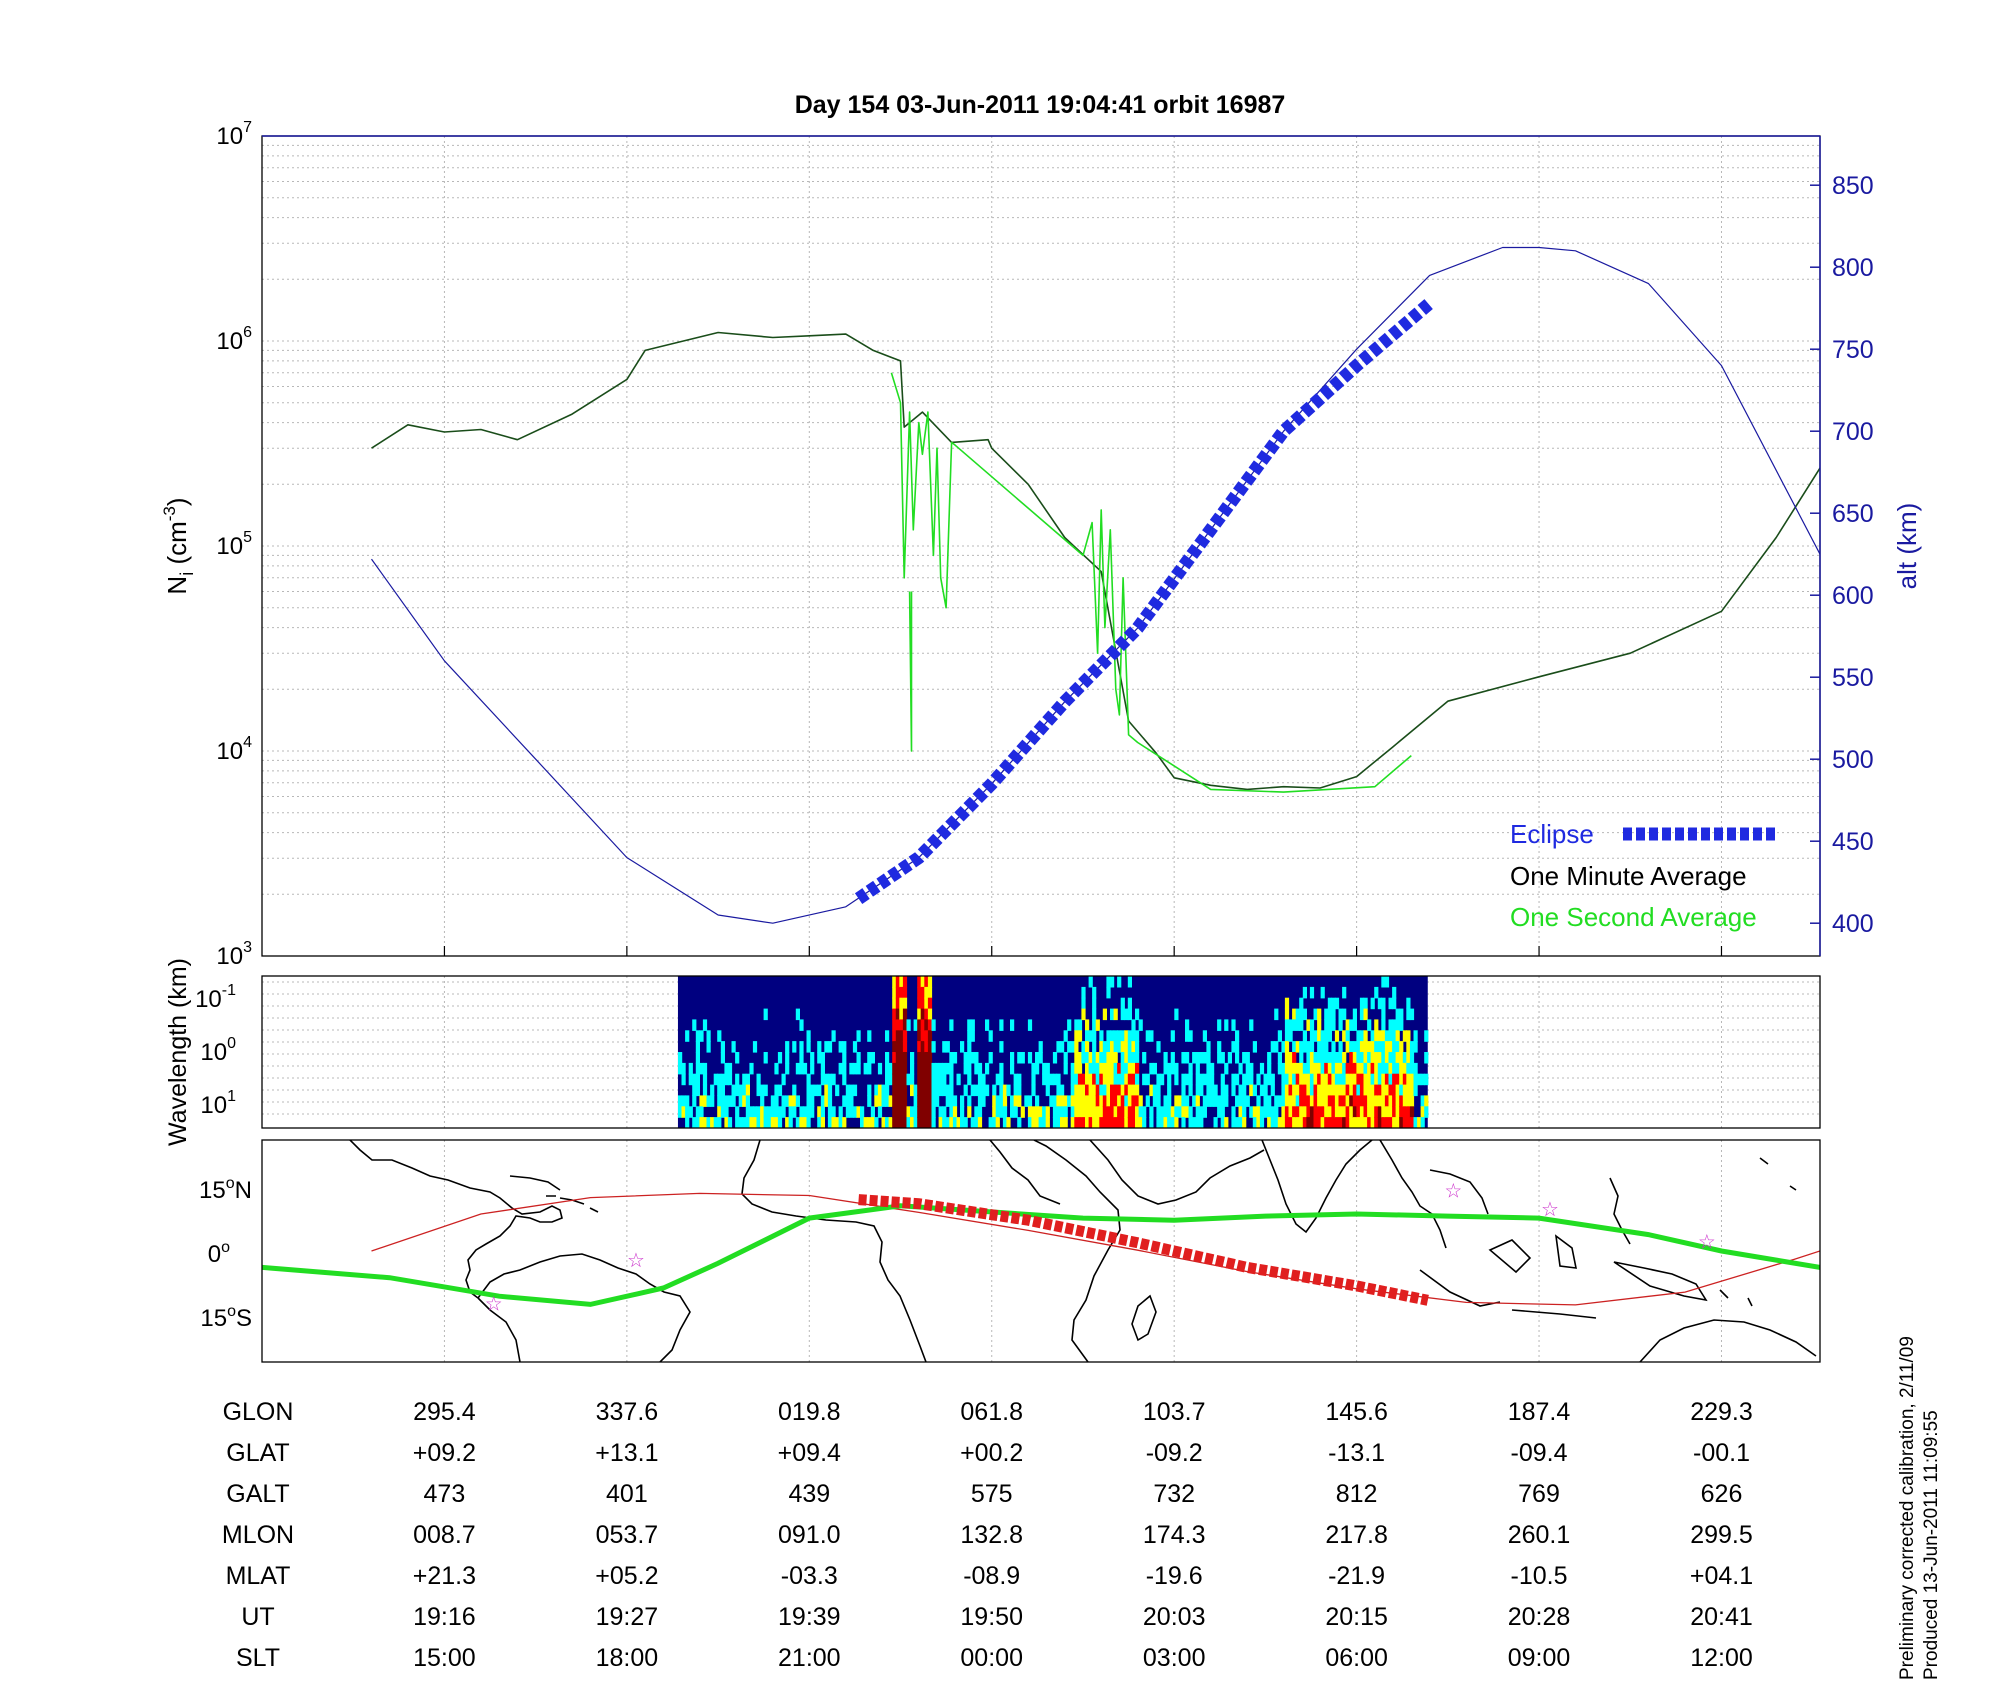  What do you see at coordinates (991, 1658) in the screenshot?
I see `table-cell: 00:00` at bounding box center [991, 1658].